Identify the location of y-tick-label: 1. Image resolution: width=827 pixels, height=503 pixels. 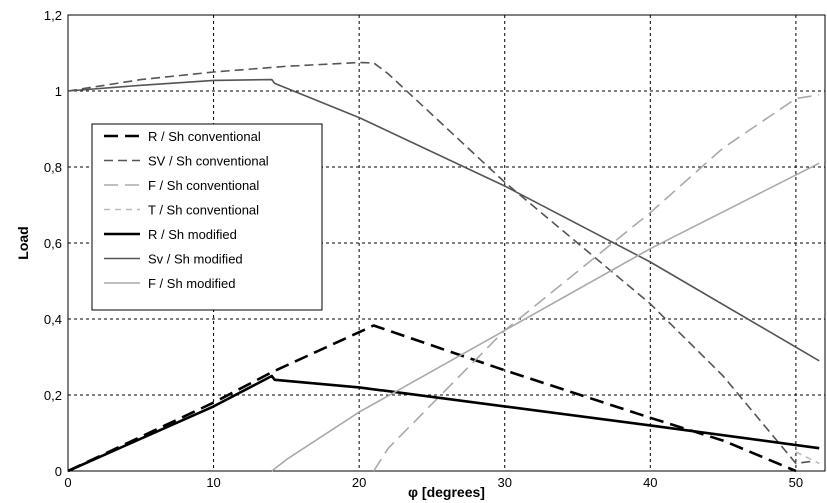
(58, 91).